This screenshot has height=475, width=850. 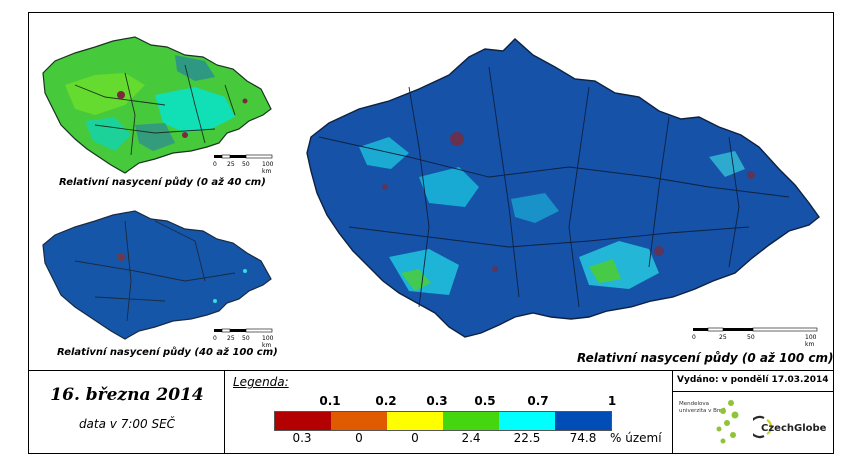 I want to click on mendel-logo-icon, so click(x=727, y=422).